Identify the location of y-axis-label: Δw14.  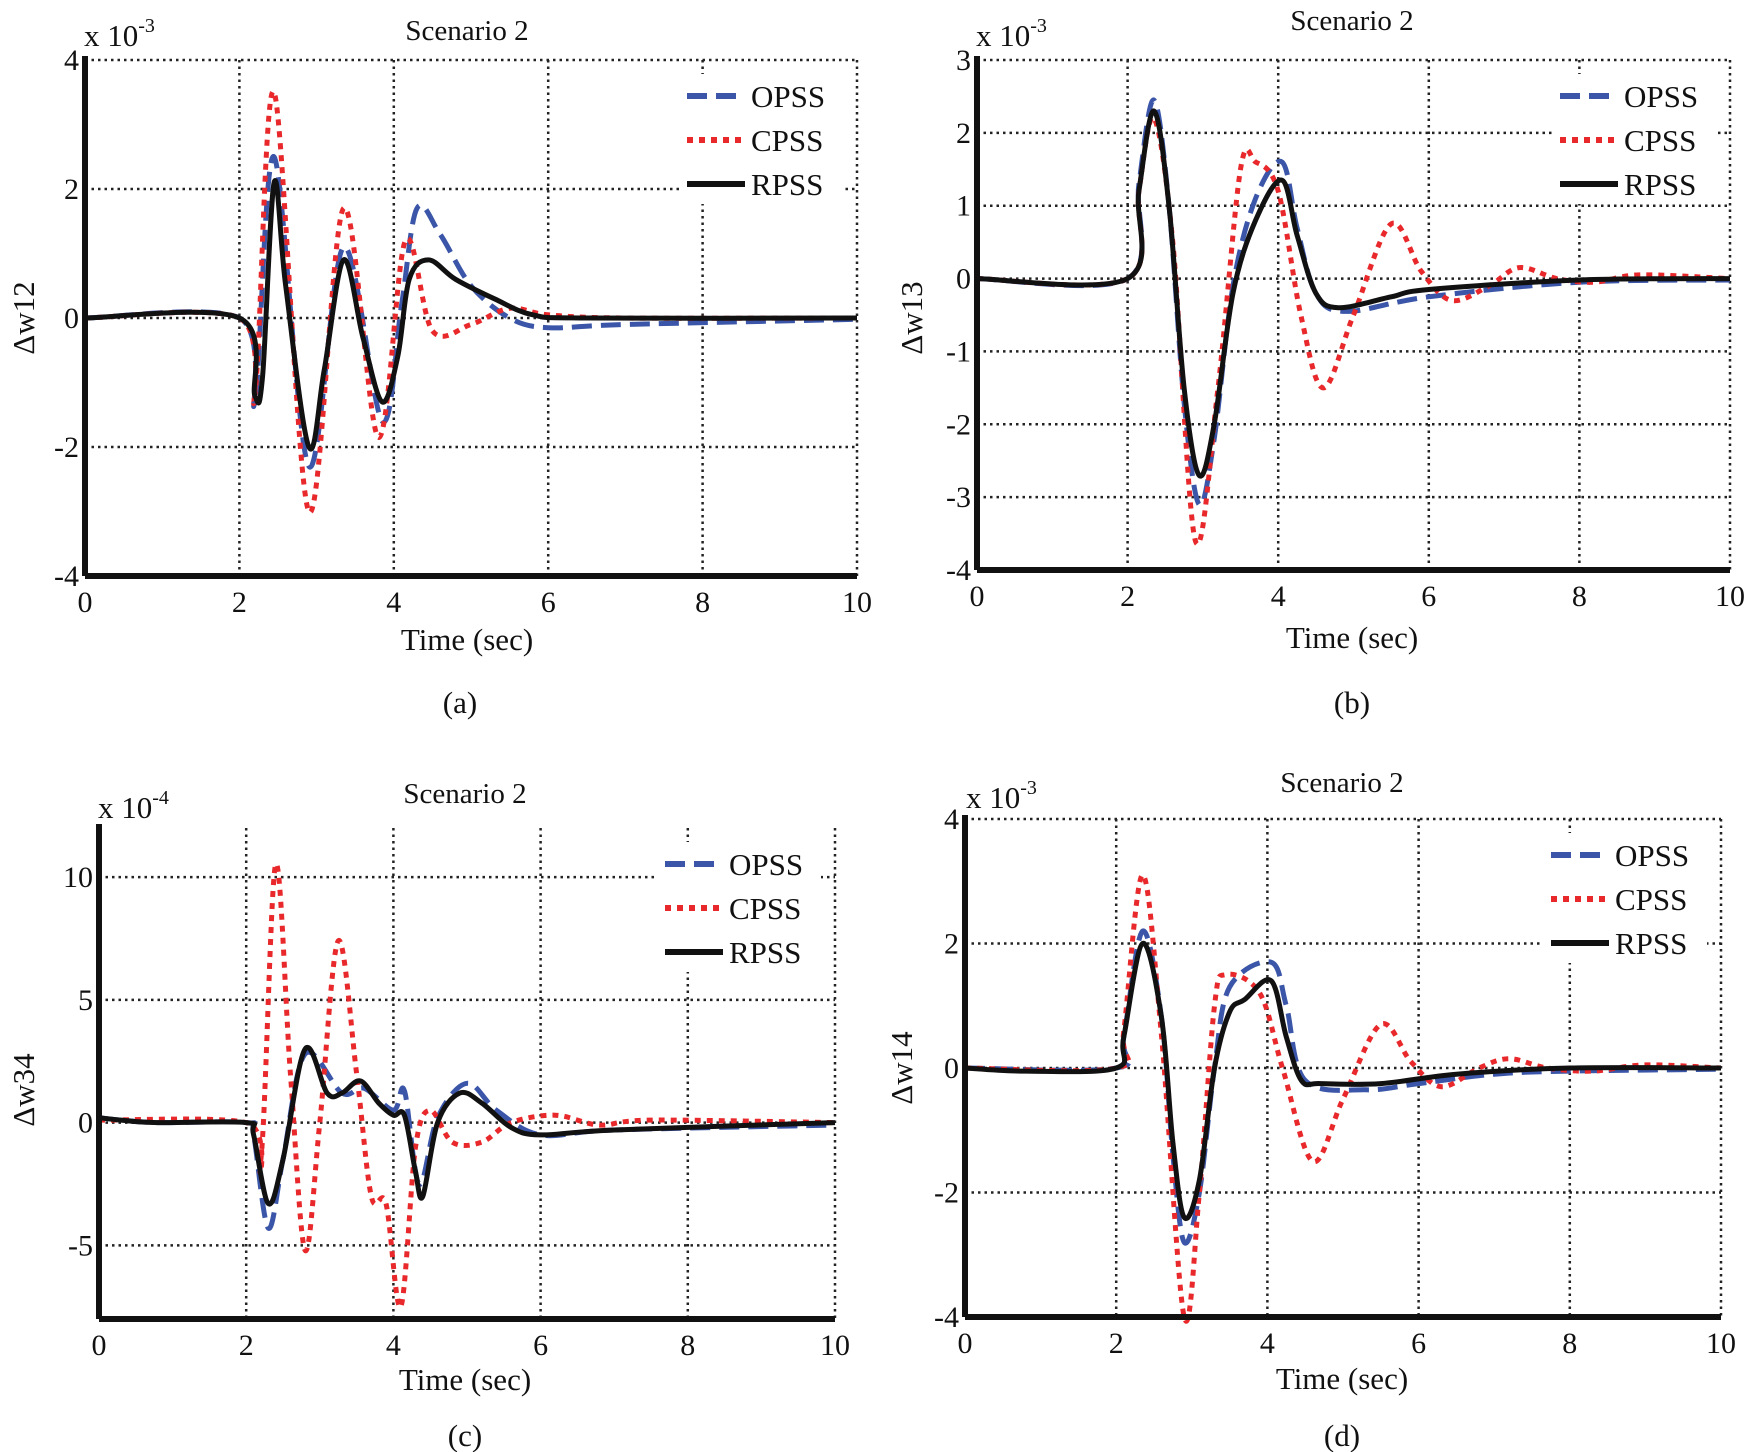
(901, 1068).